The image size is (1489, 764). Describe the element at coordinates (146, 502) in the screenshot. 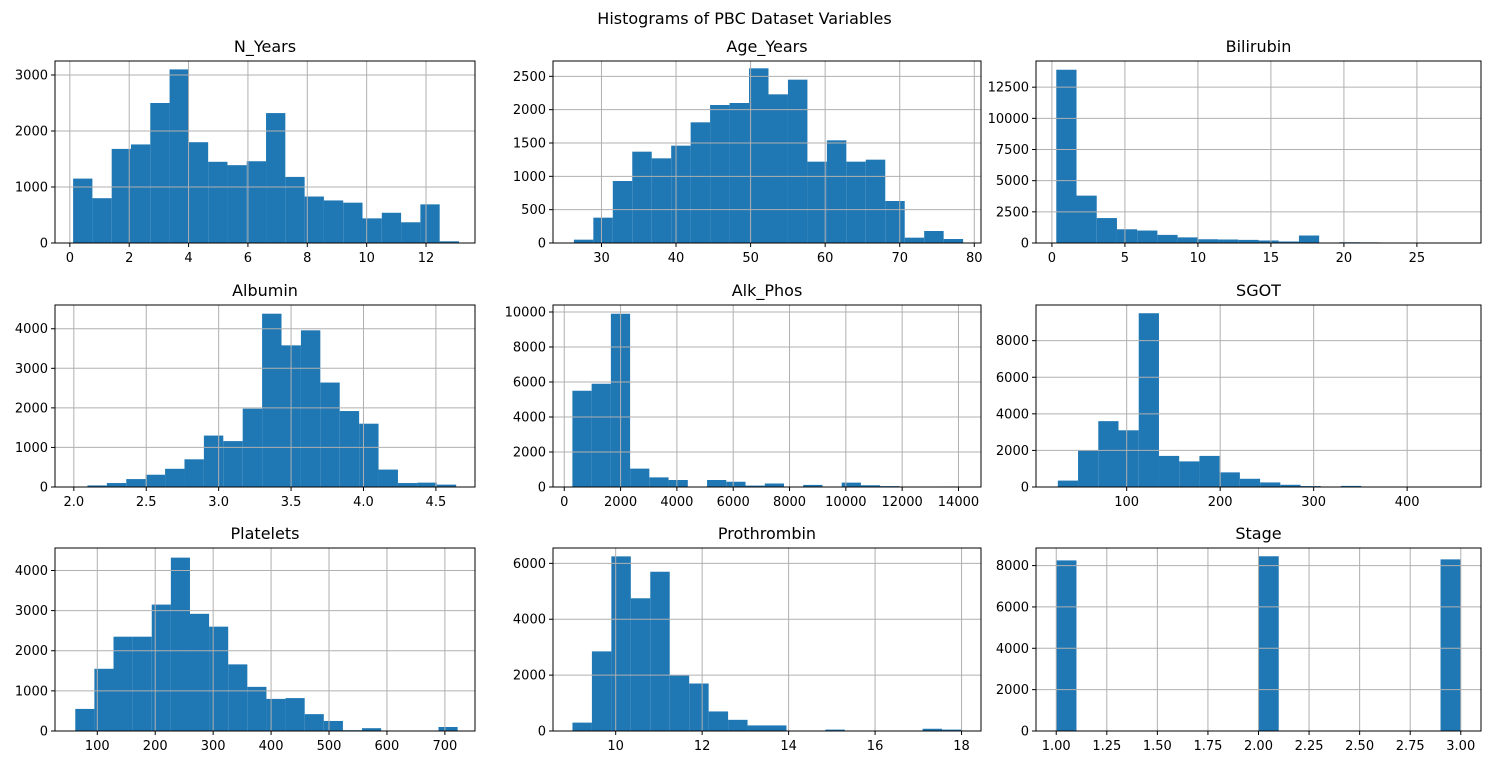

I see `x-tick-label: 2.5` at that location.